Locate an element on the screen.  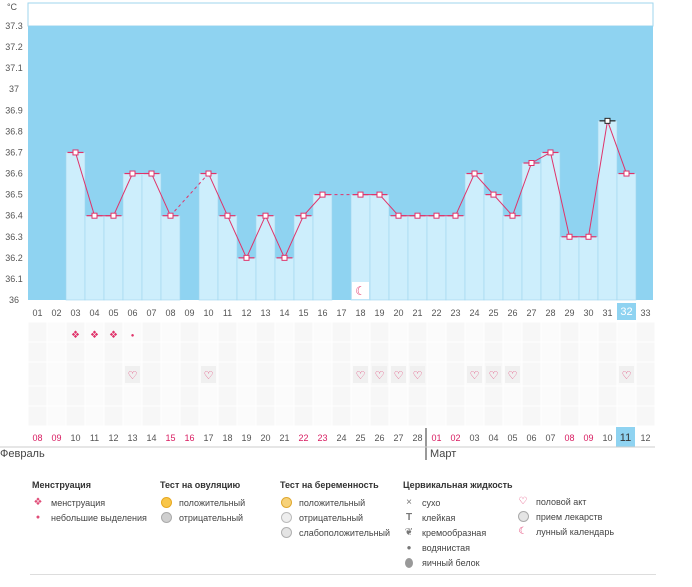
cycle-day-label: 24 is located at coordinates (474, 313).